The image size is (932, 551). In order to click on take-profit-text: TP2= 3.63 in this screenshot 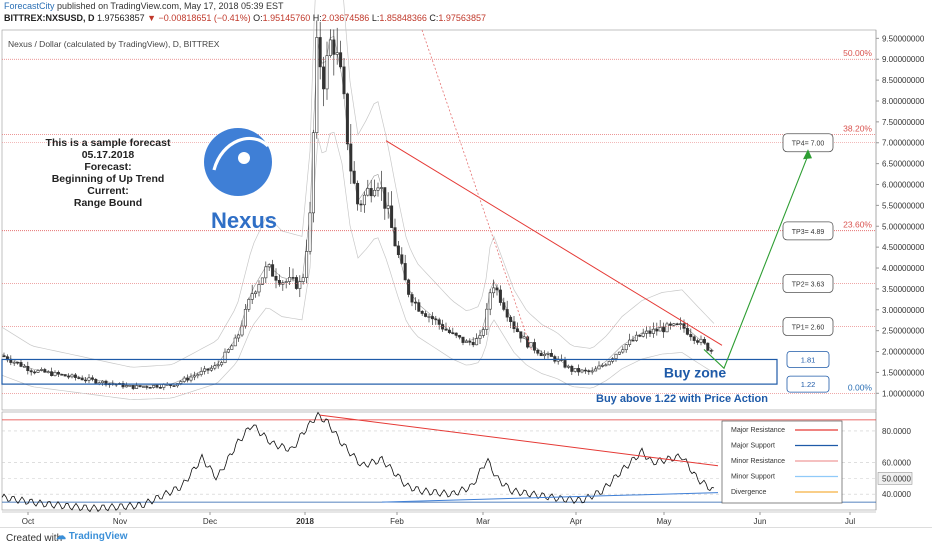, I will do `click(808, 284)`.